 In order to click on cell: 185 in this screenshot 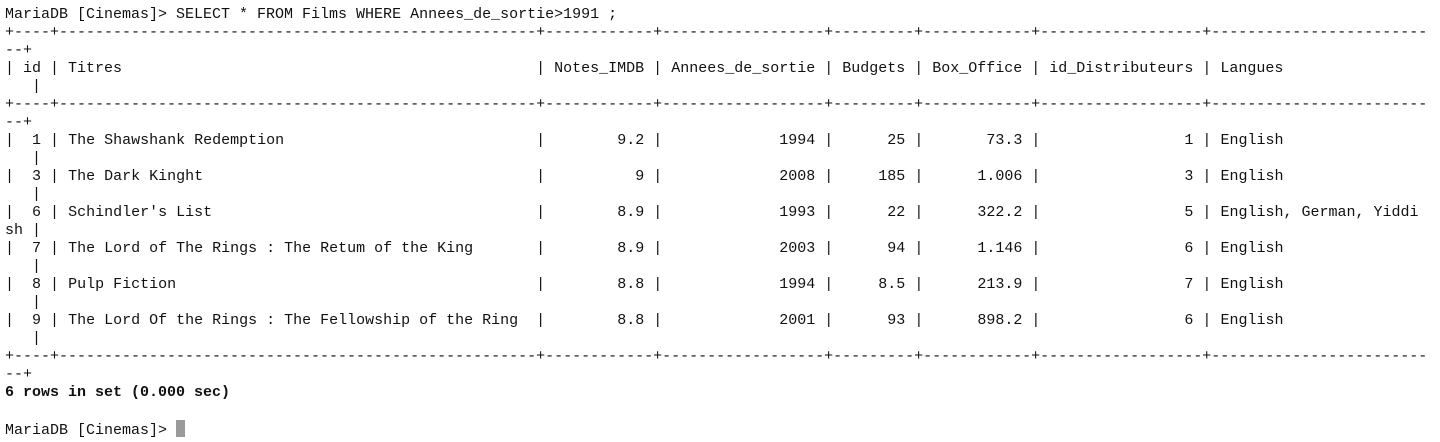, I will do `click(892, 176)`.